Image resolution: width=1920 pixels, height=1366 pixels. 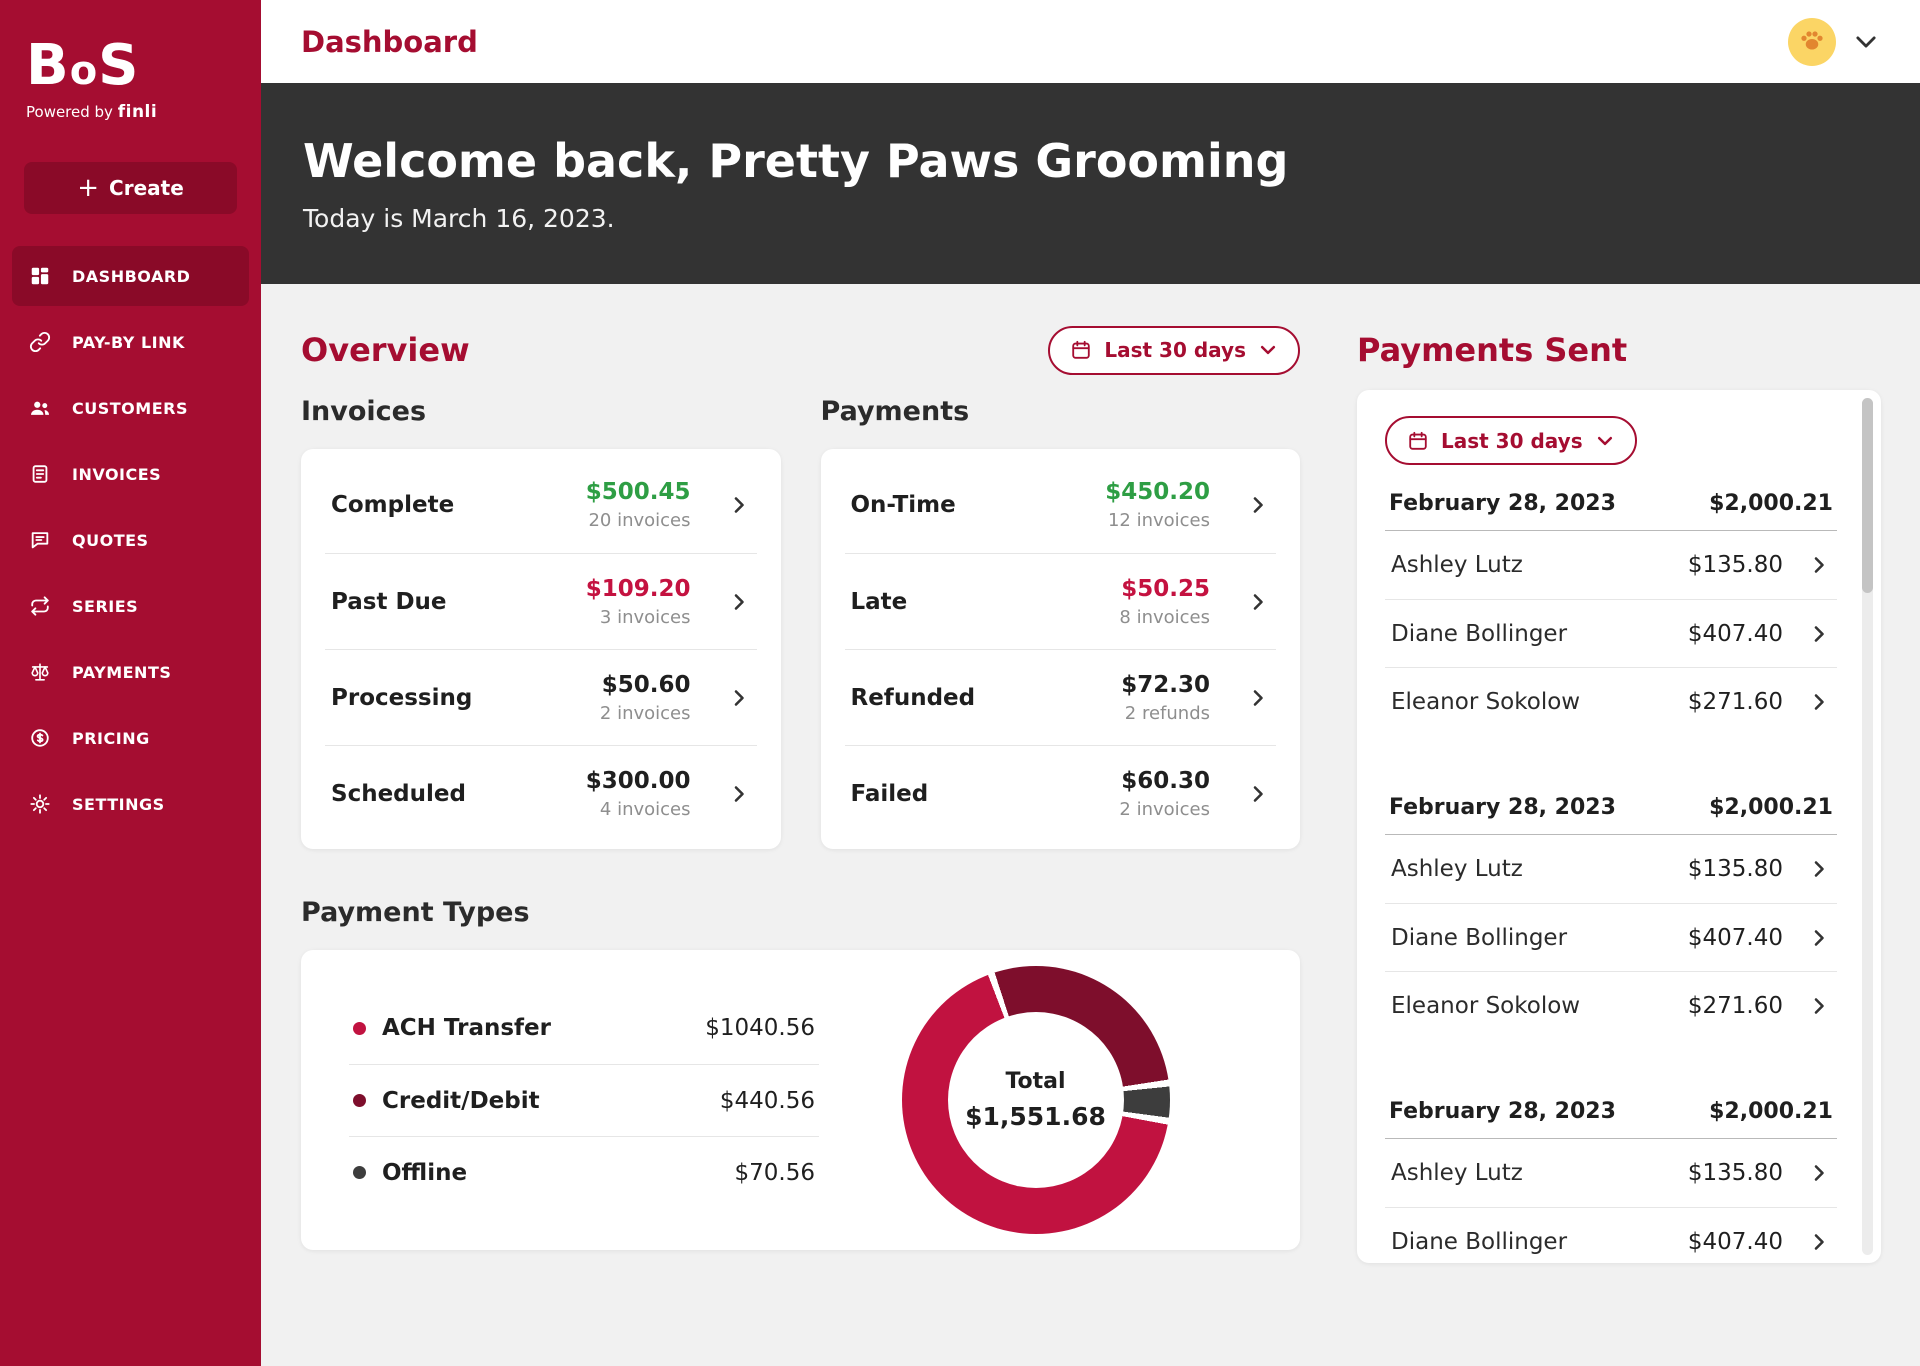 What do you see at coordinates (359, 1028) in the screenshot?
I see `ach-dot-icon` at bounding box center [359, 1028].